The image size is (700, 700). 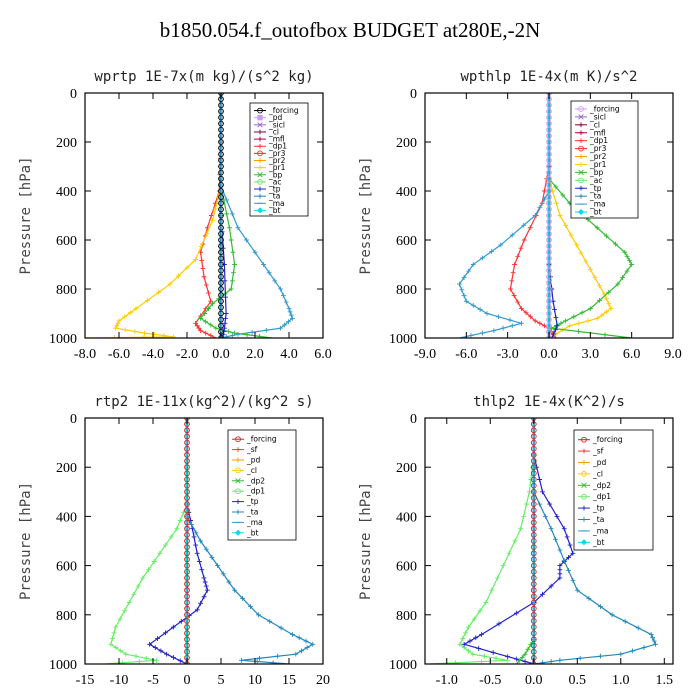 I want to click on legend-label: _pr3, so click(x=277, y=153).